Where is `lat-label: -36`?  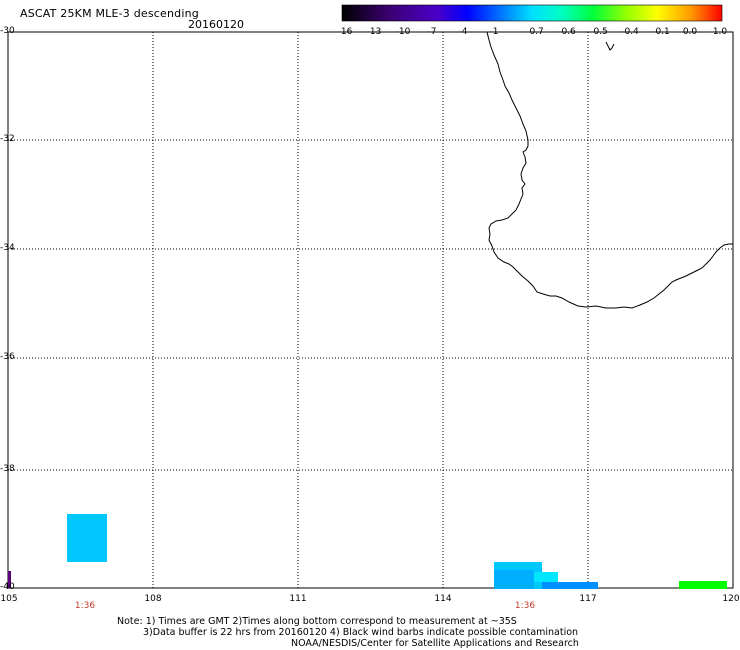
lat-label: -36 is located at coordinates (7, 357).